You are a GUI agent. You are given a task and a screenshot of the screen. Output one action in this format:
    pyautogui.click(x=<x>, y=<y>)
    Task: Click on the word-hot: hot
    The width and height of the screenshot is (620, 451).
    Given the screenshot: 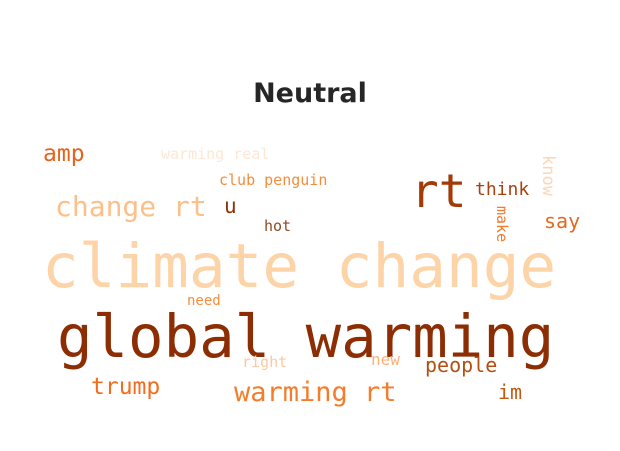 What is the action you would take?
    pyautogui.click(x=278, y=226)
    